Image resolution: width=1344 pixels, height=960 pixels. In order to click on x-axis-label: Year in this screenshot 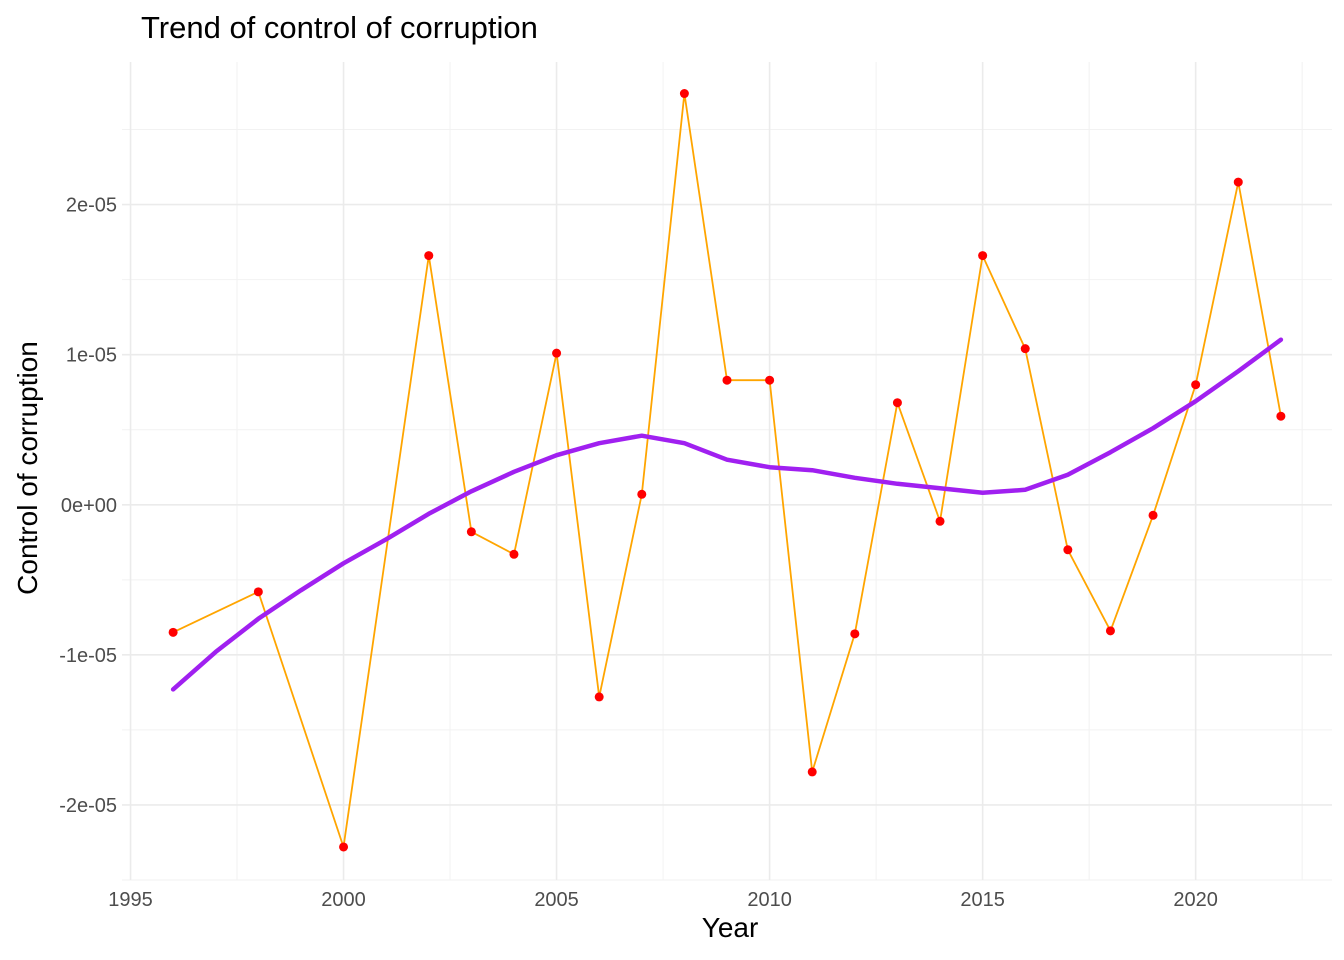, I will do `click(730, 927)`.